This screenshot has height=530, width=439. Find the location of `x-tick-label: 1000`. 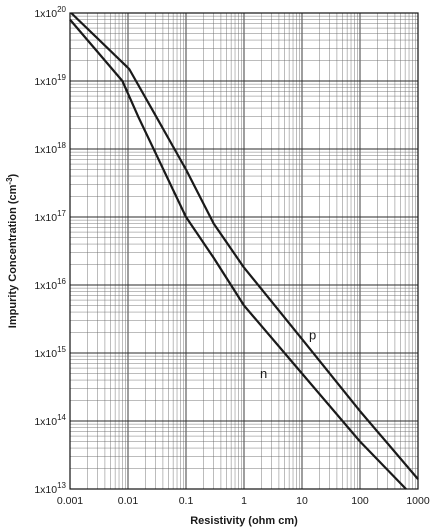

x-tick-label: 1000 is located at coordinates (418, 501).